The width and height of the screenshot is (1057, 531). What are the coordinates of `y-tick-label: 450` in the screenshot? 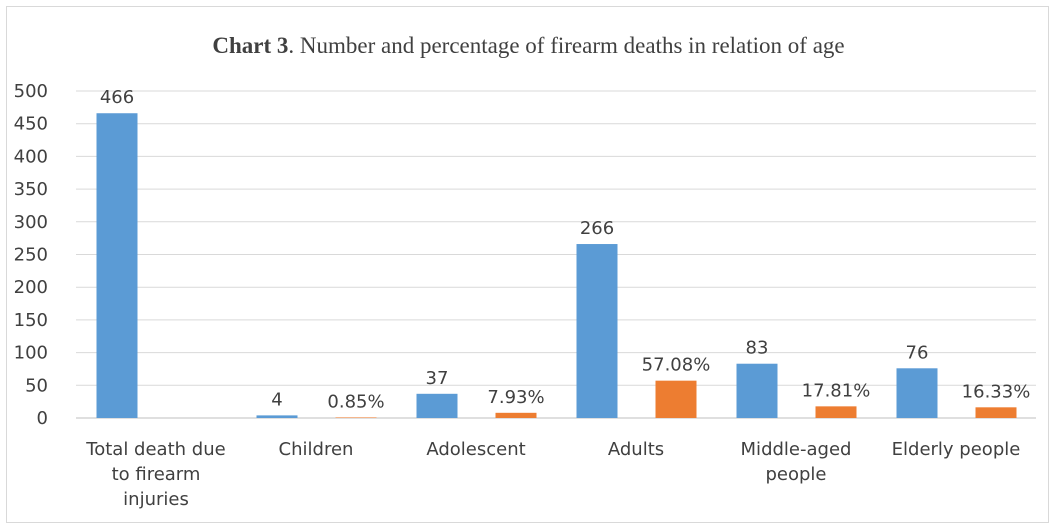 It's located at (31, 124).